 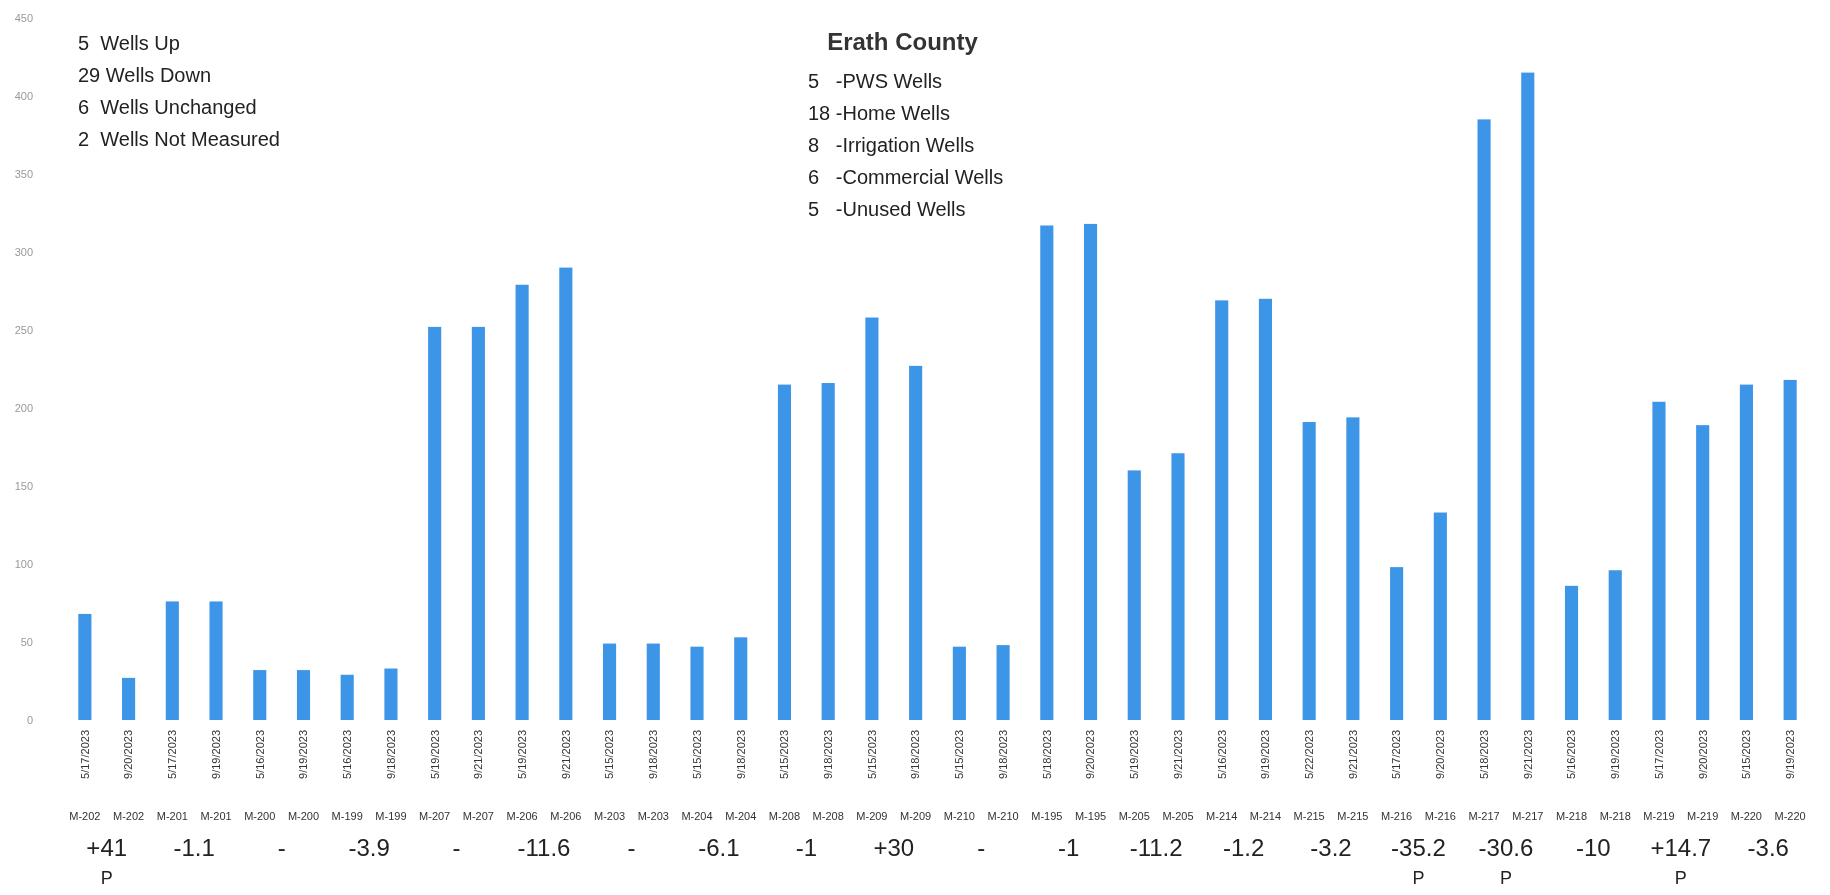 I want to click on y-tick-label: 350, so click(x=23, y=173).